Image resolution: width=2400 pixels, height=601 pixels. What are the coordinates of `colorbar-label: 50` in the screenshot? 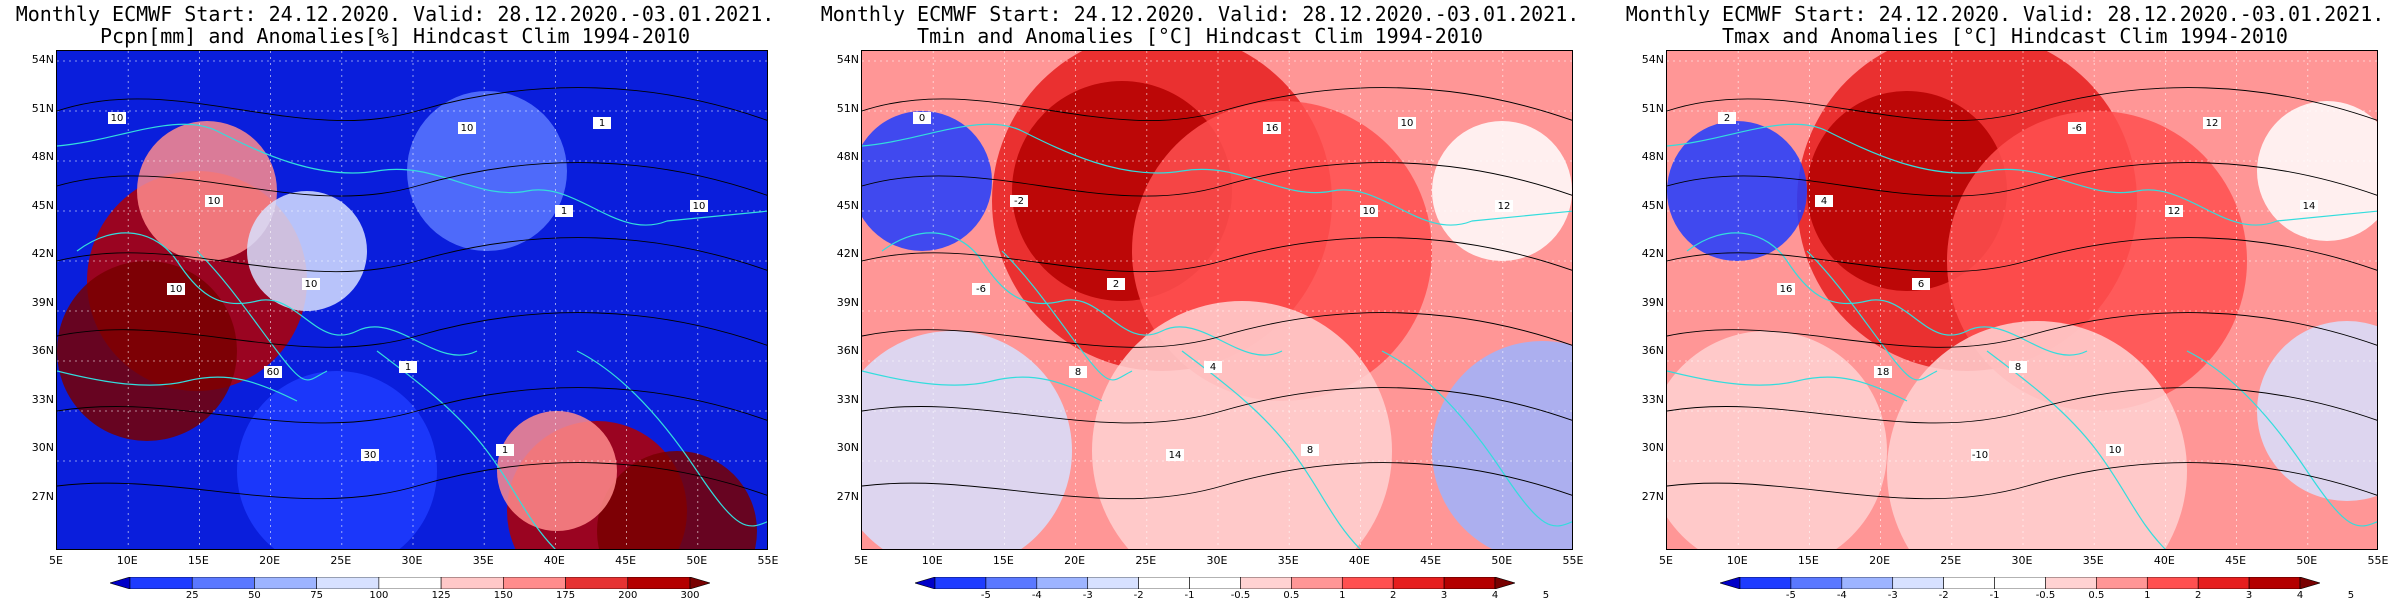 It's located at (254, 595).